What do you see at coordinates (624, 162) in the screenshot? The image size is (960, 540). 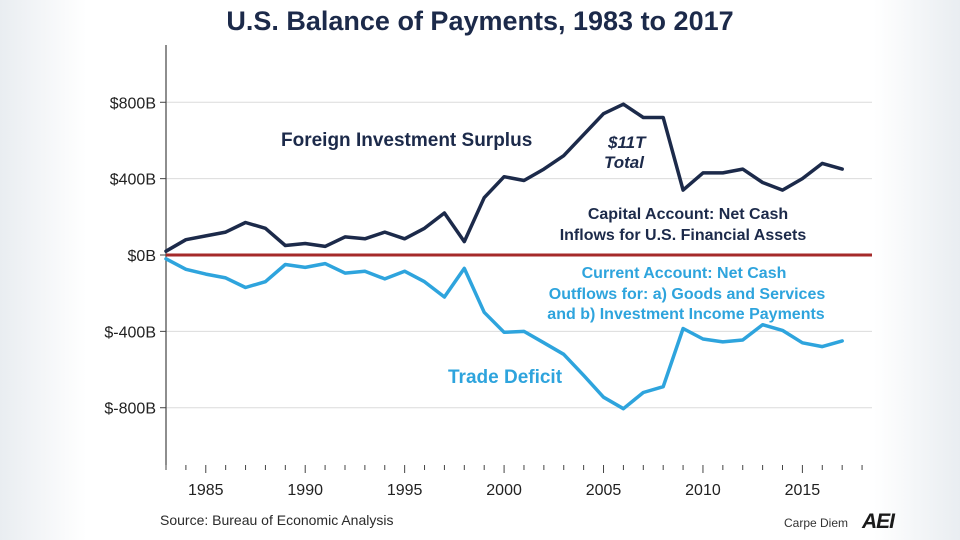 I see `total-label-word: Total` at bounding box center [624, 162].